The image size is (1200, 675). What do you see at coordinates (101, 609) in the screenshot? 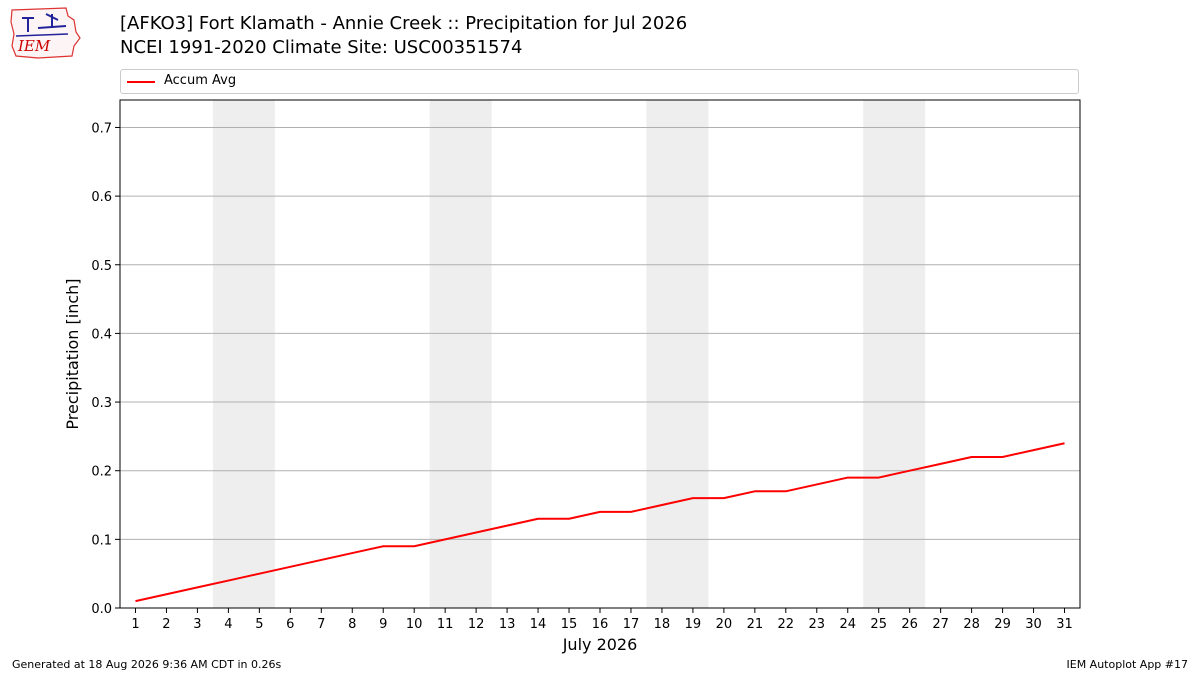
I see `y-tick-label: 0.0` at bounding box center [101, 609].